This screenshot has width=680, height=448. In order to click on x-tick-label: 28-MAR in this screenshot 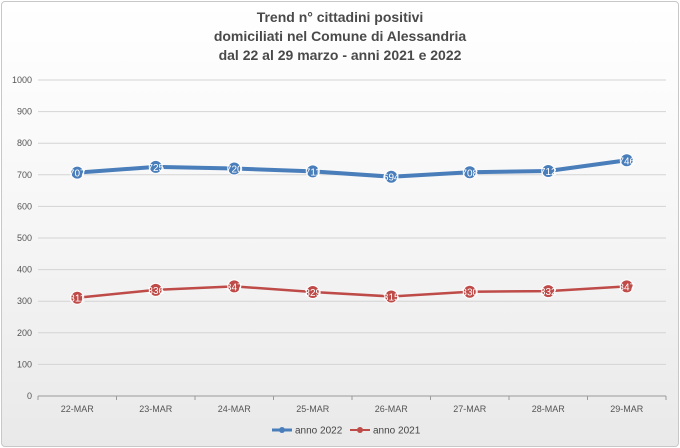, I will do `click(549, 409)`.